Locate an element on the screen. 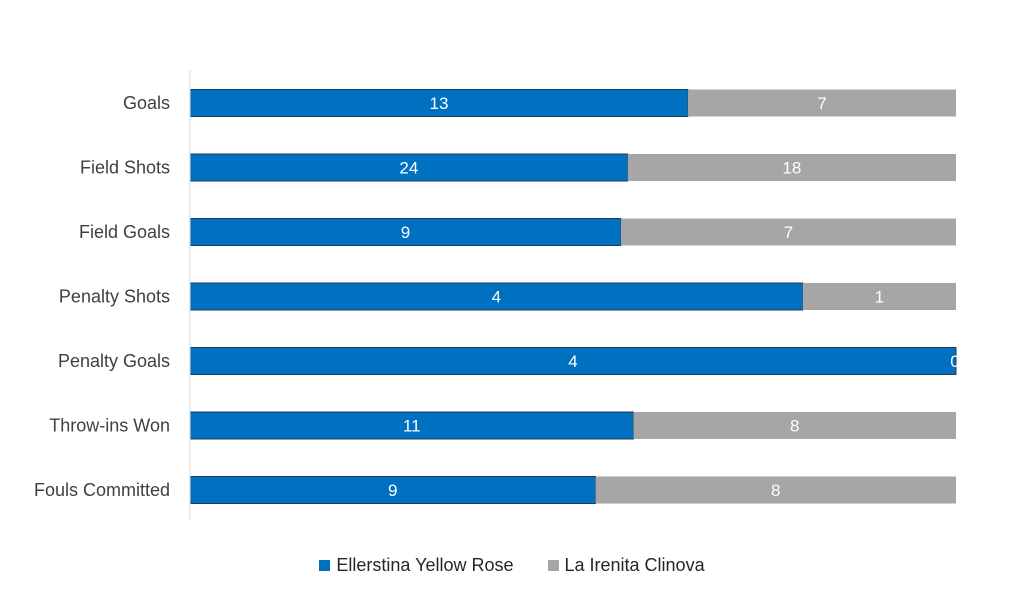 Image resolution: width=1024 pixels, height=606 pixels. data-label-series-2-penalty-shots: 1 is located at coordinates (879, 297).